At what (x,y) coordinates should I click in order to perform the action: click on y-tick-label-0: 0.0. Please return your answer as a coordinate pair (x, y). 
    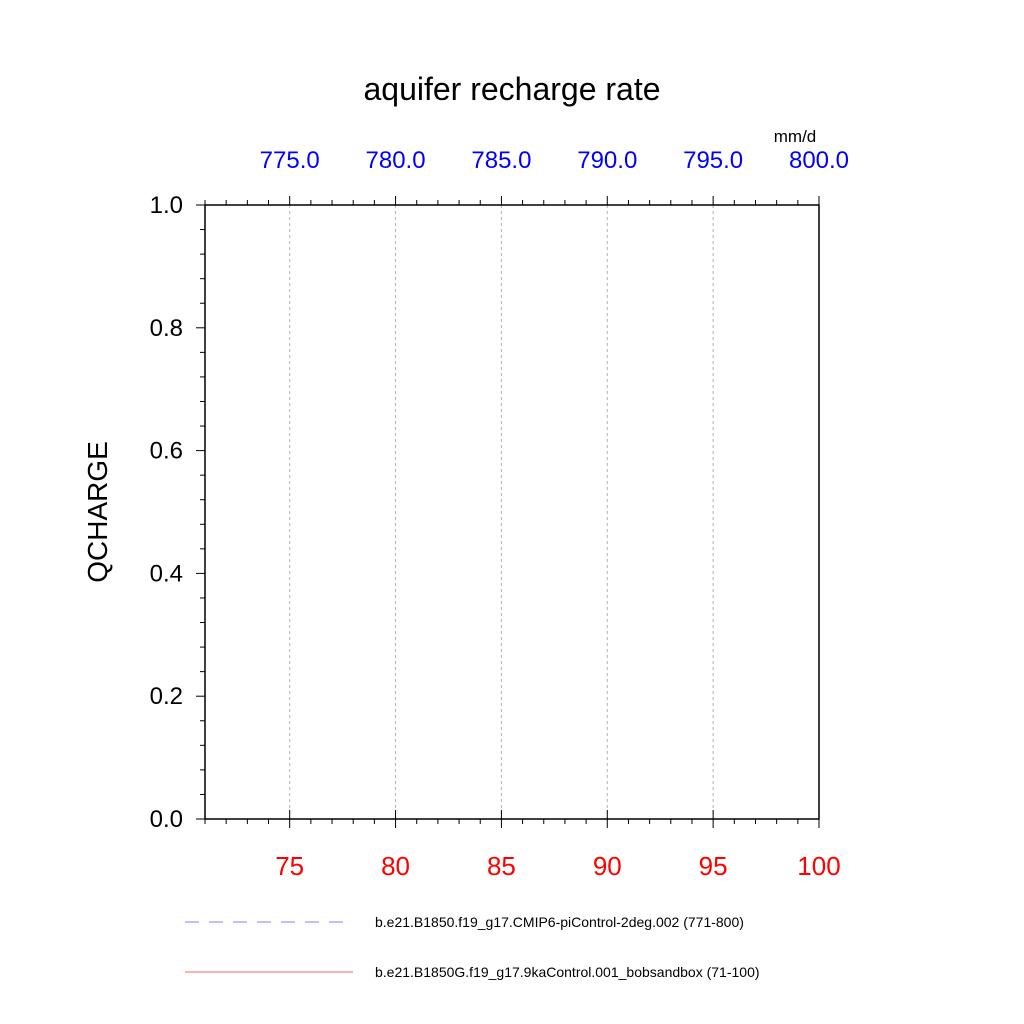
    Looking at the image, I should click on (166, 819).